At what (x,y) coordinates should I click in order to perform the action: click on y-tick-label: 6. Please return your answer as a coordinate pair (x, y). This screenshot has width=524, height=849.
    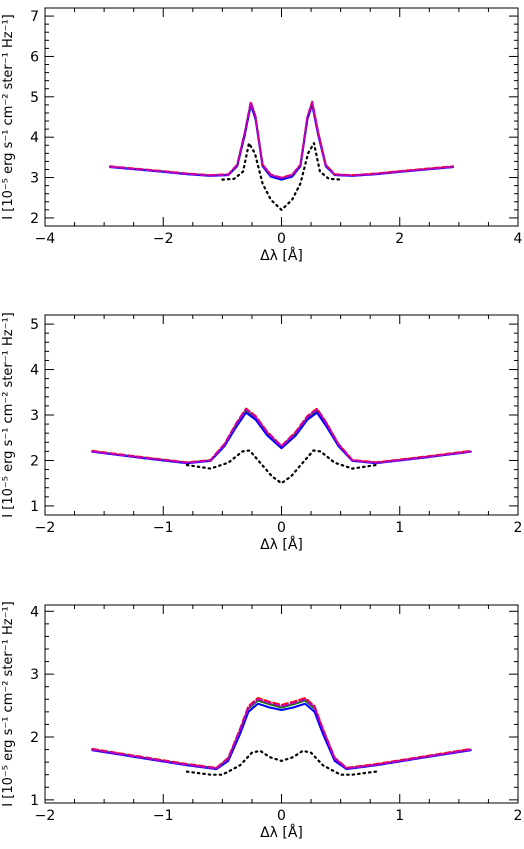
    Looking at the image, I should click on (34, 57).